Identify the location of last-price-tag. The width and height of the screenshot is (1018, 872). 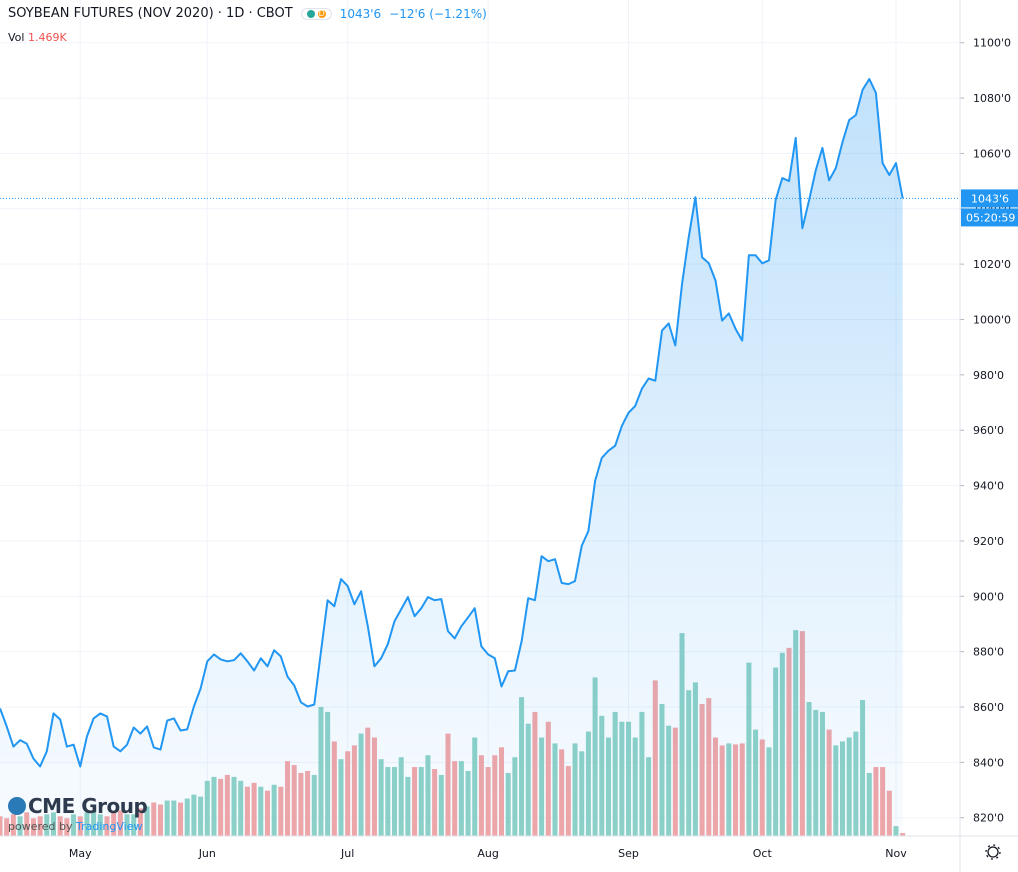
(989, 198).